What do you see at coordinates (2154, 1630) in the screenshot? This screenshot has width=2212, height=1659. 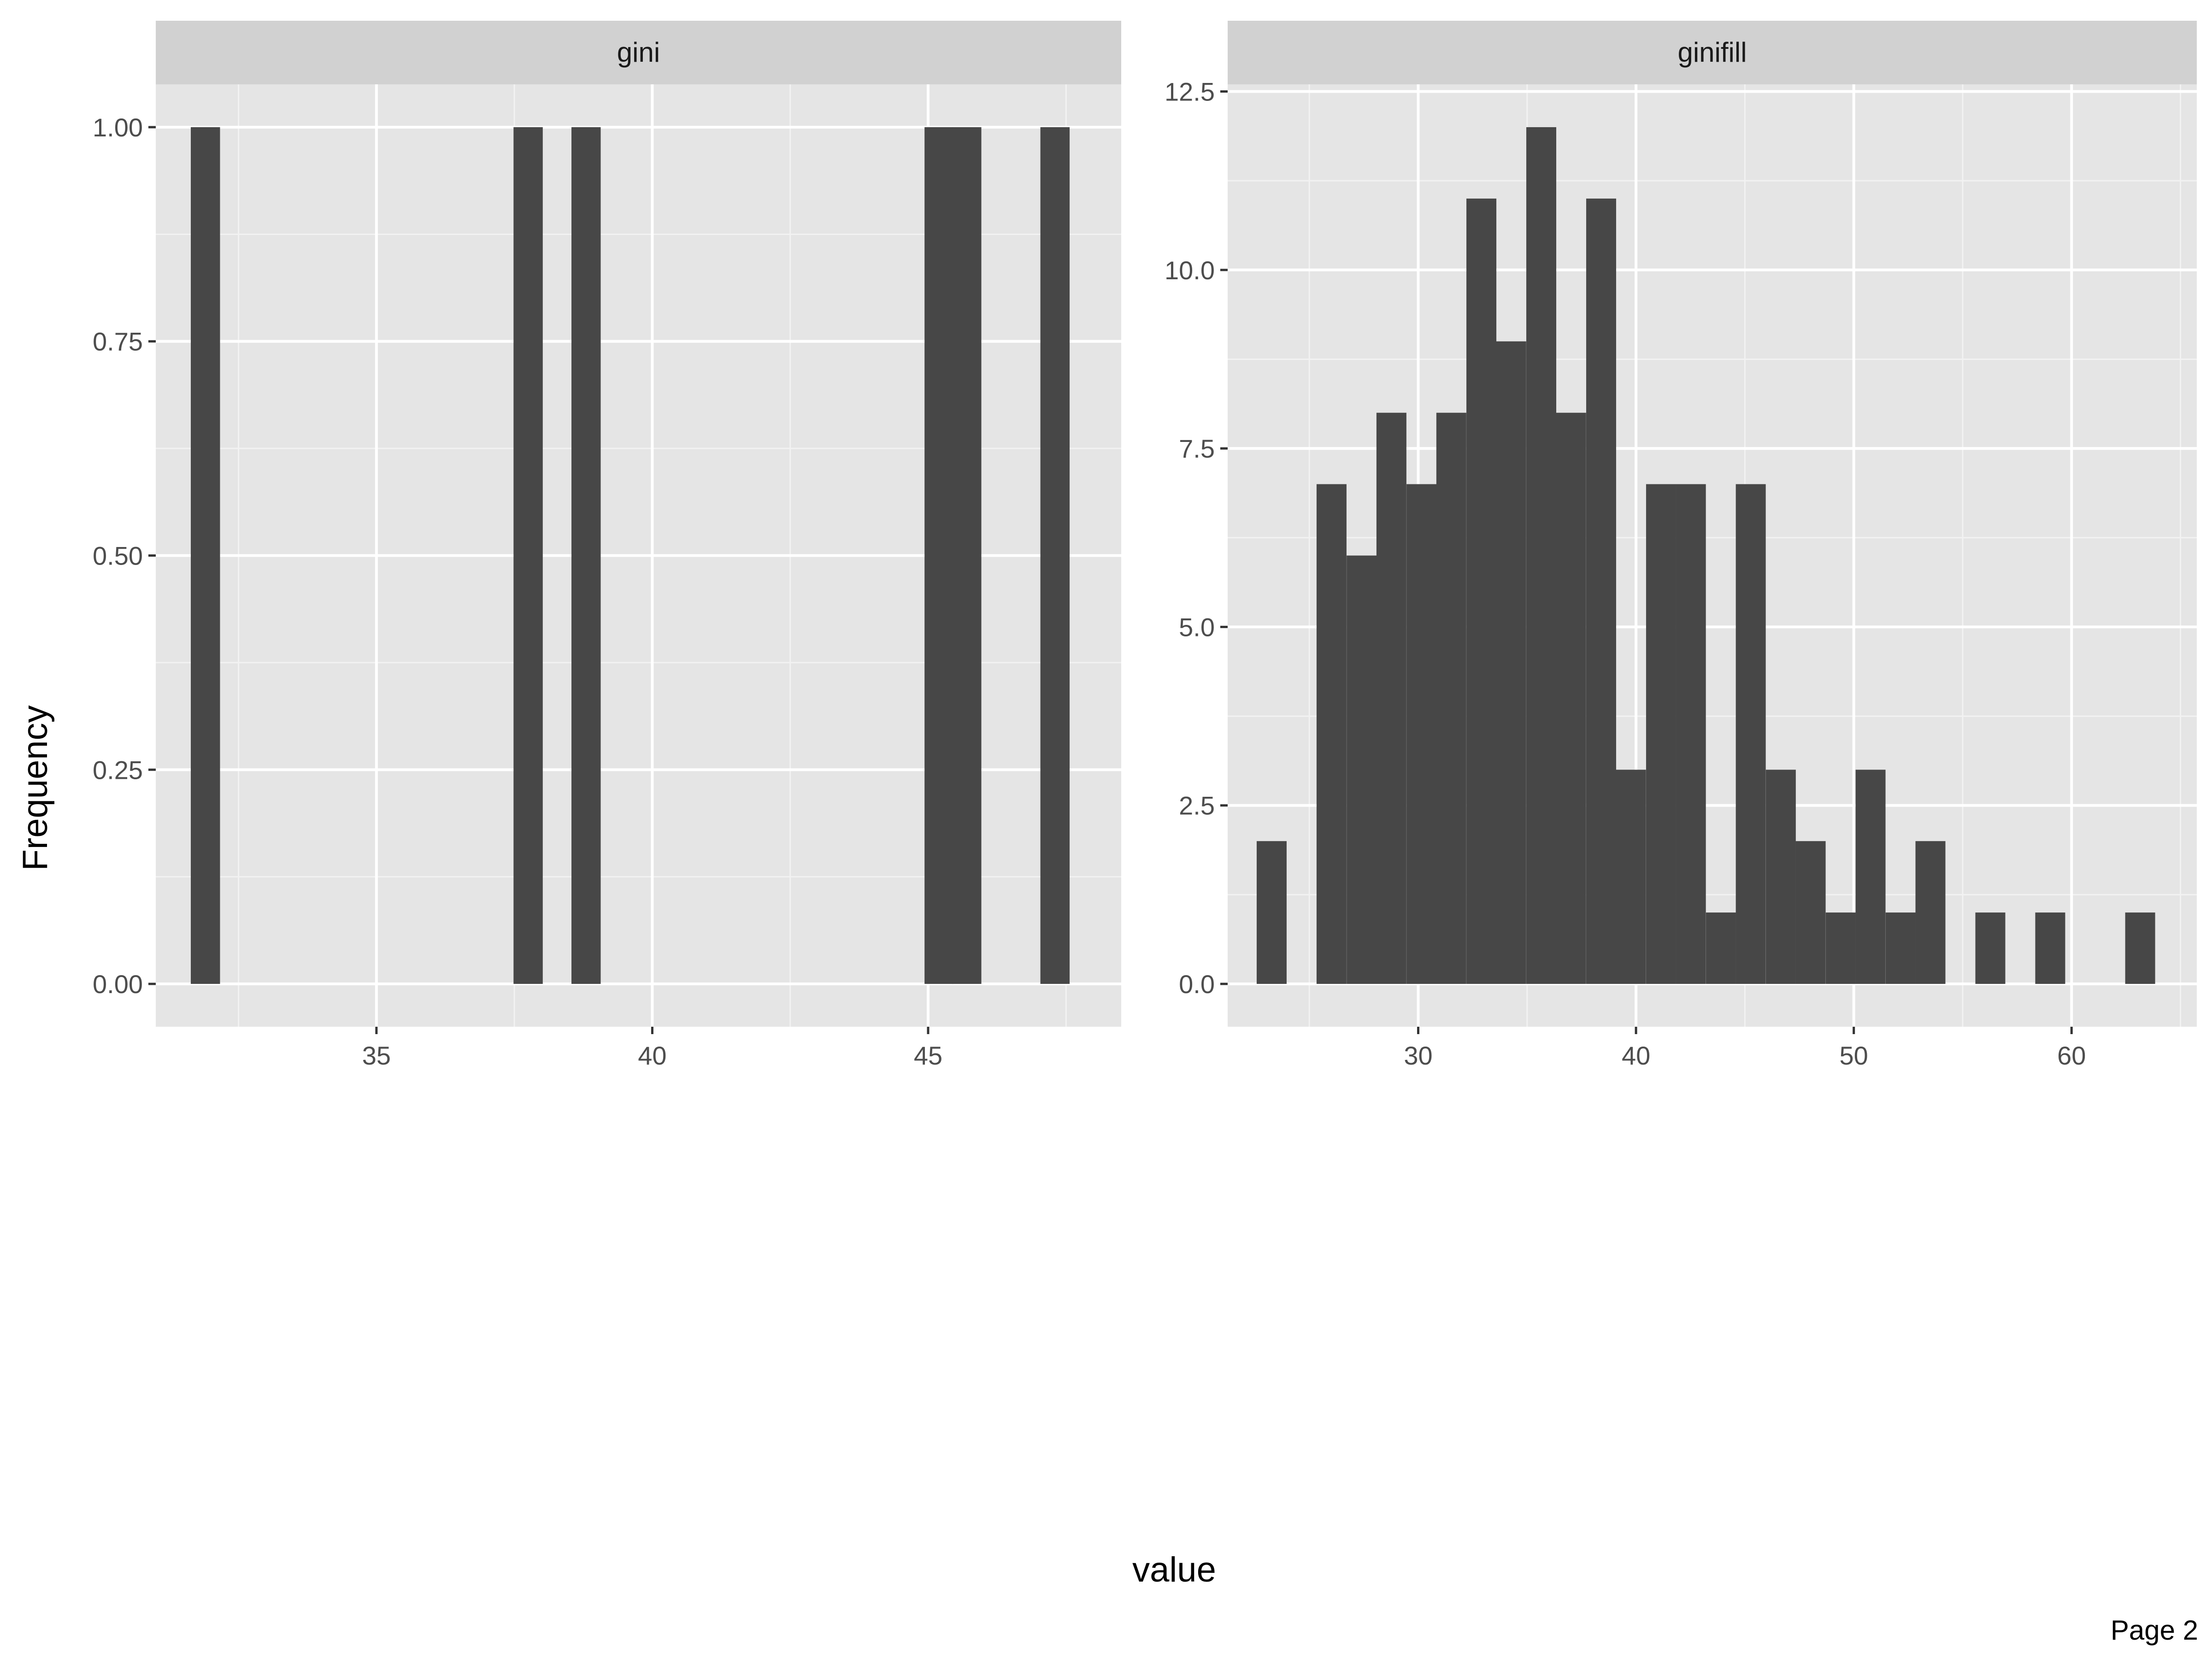 I see `page-label: Page 2` at bounding box center [2154, 1630].